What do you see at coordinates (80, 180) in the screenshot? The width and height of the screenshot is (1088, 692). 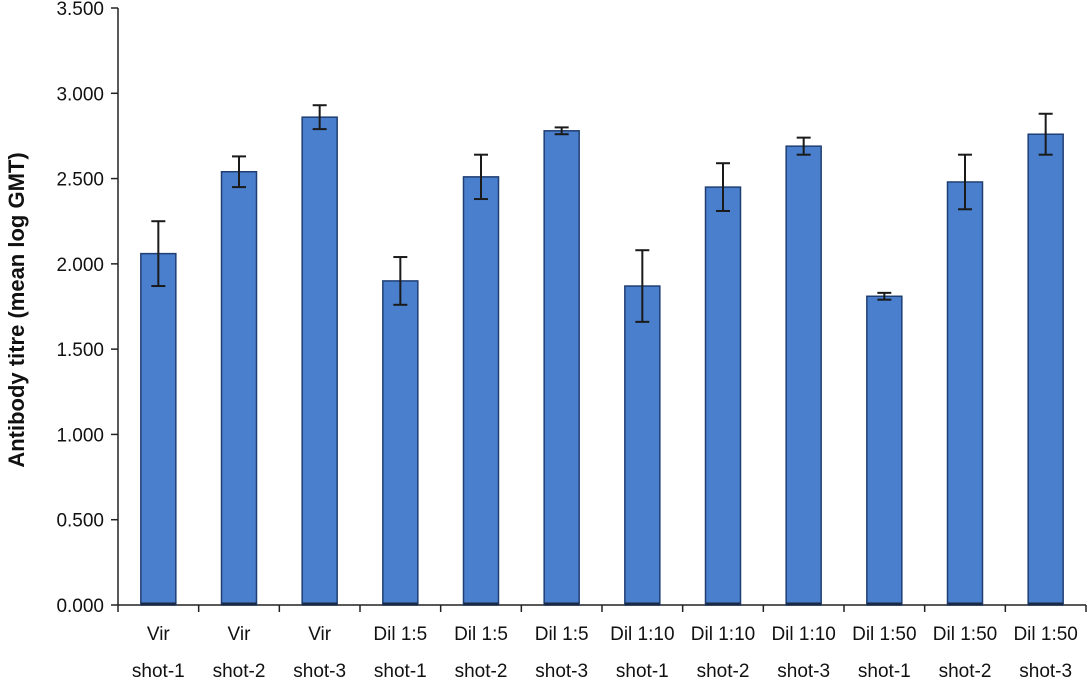 I see `y-tick-label: 2.500` at bounding box center [80, 180].